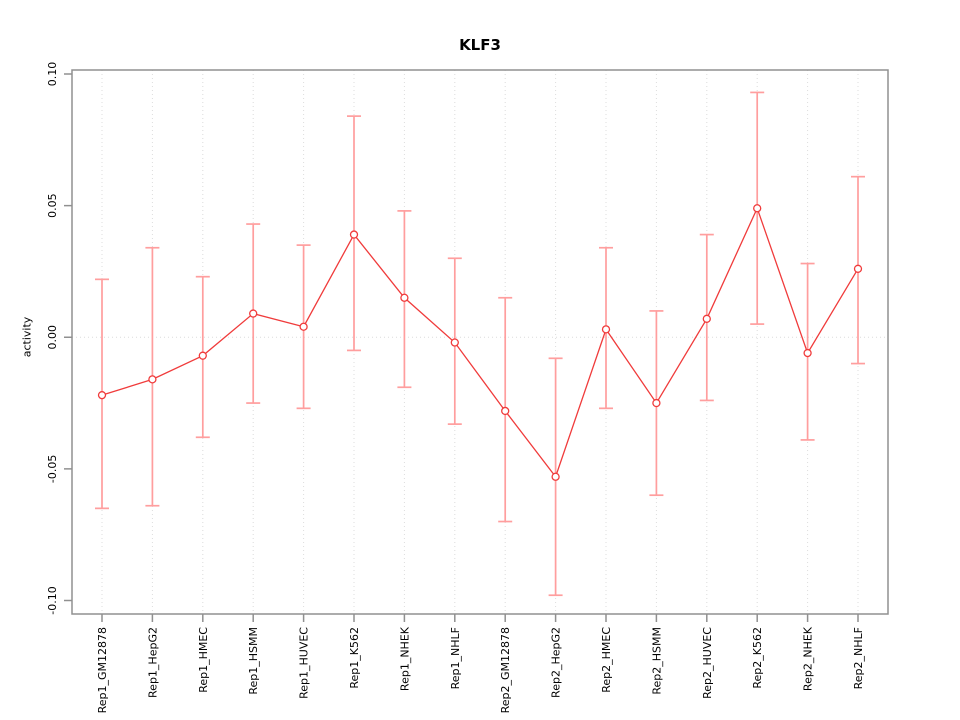 This screenshot has width=960, height=720. What do you see at coordinates (556, 662) in the screenshot?
I see `x-tick-label: Rep2_HepG2` at bounding box center [556, 662].